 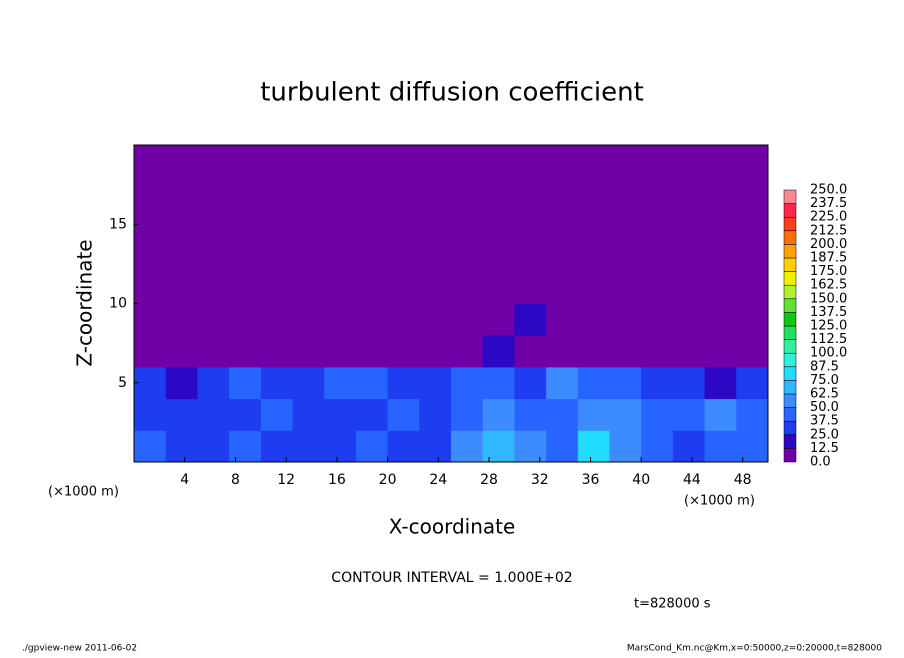 I want to click on colorbar-label: 225.0, so click(x=828, y=217).